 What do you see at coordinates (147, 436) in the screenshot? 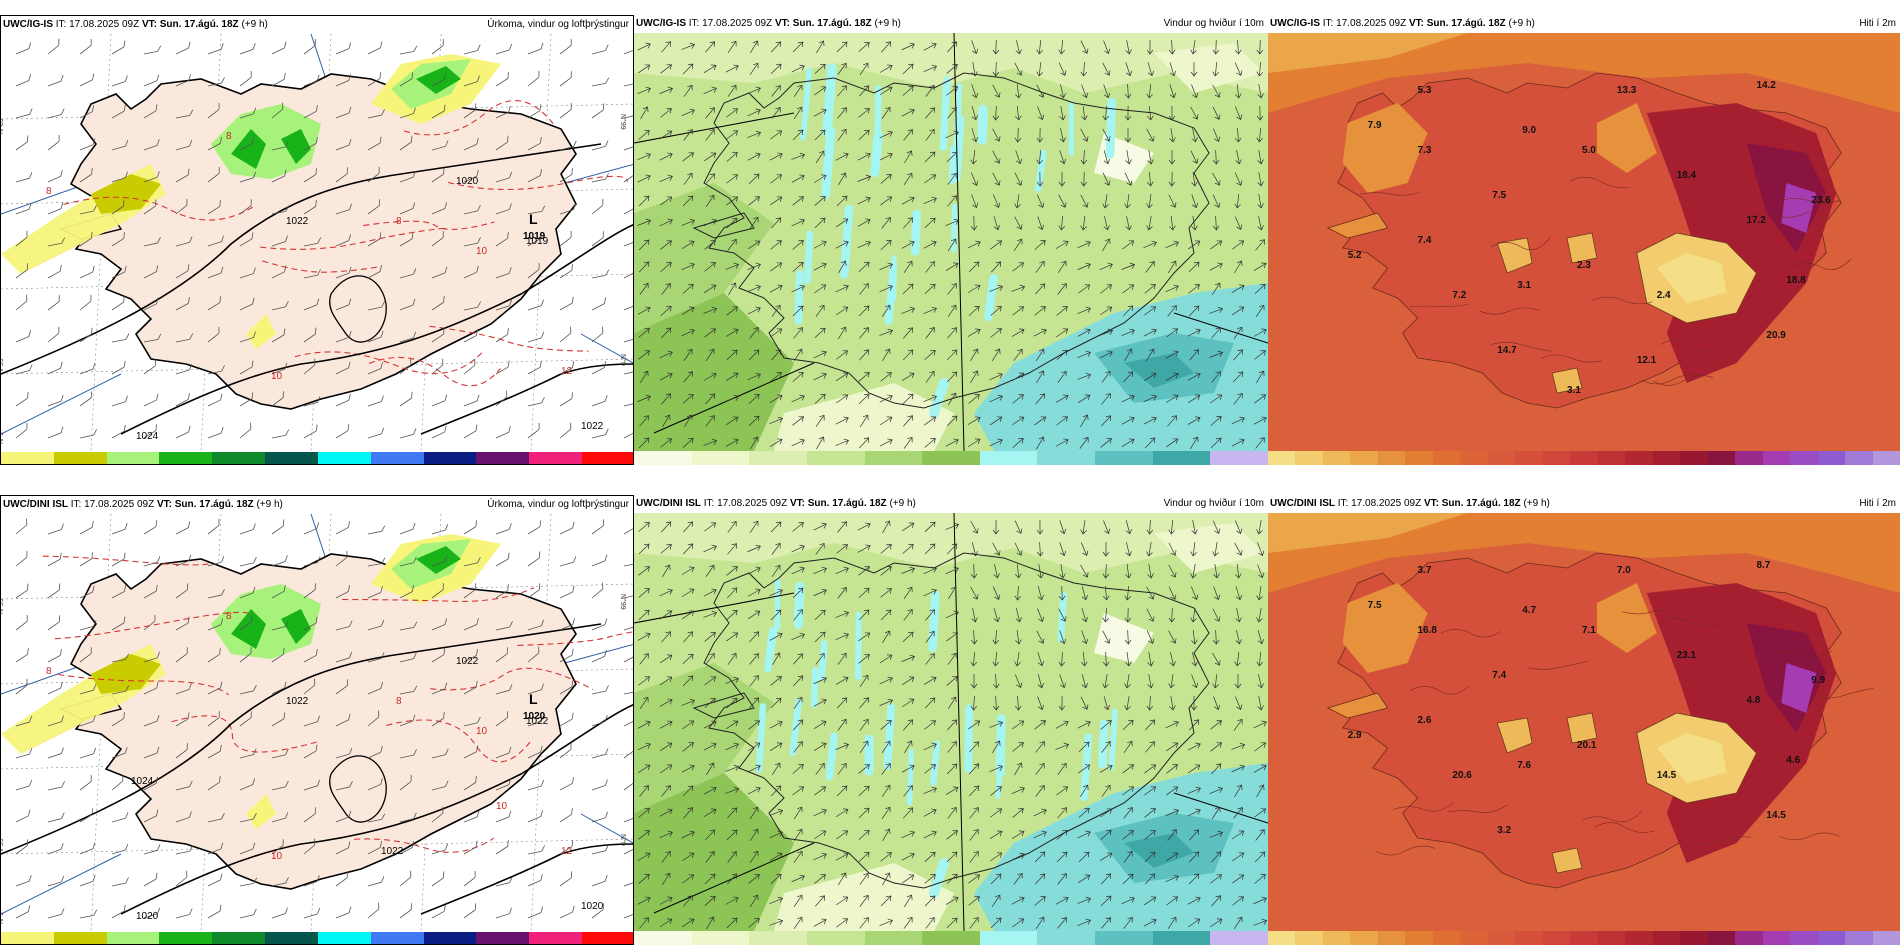
I see `isobar-label: 1024` at bounding box center [147, 436].